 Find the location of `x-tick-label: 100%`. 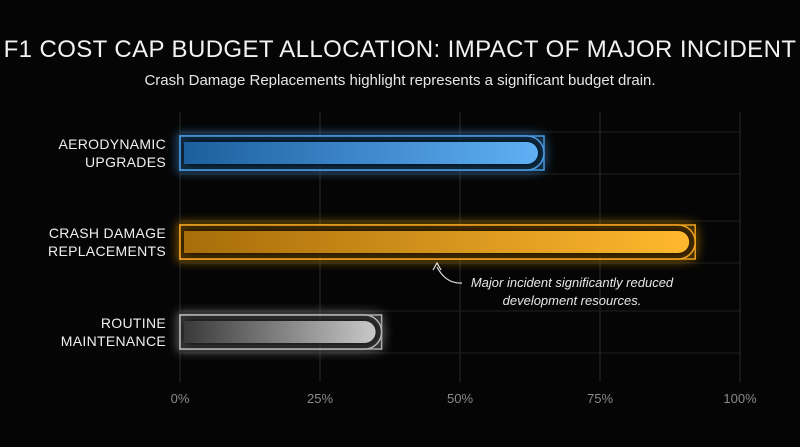

x-tick-label: 100% is located at coordinates (740, 398).